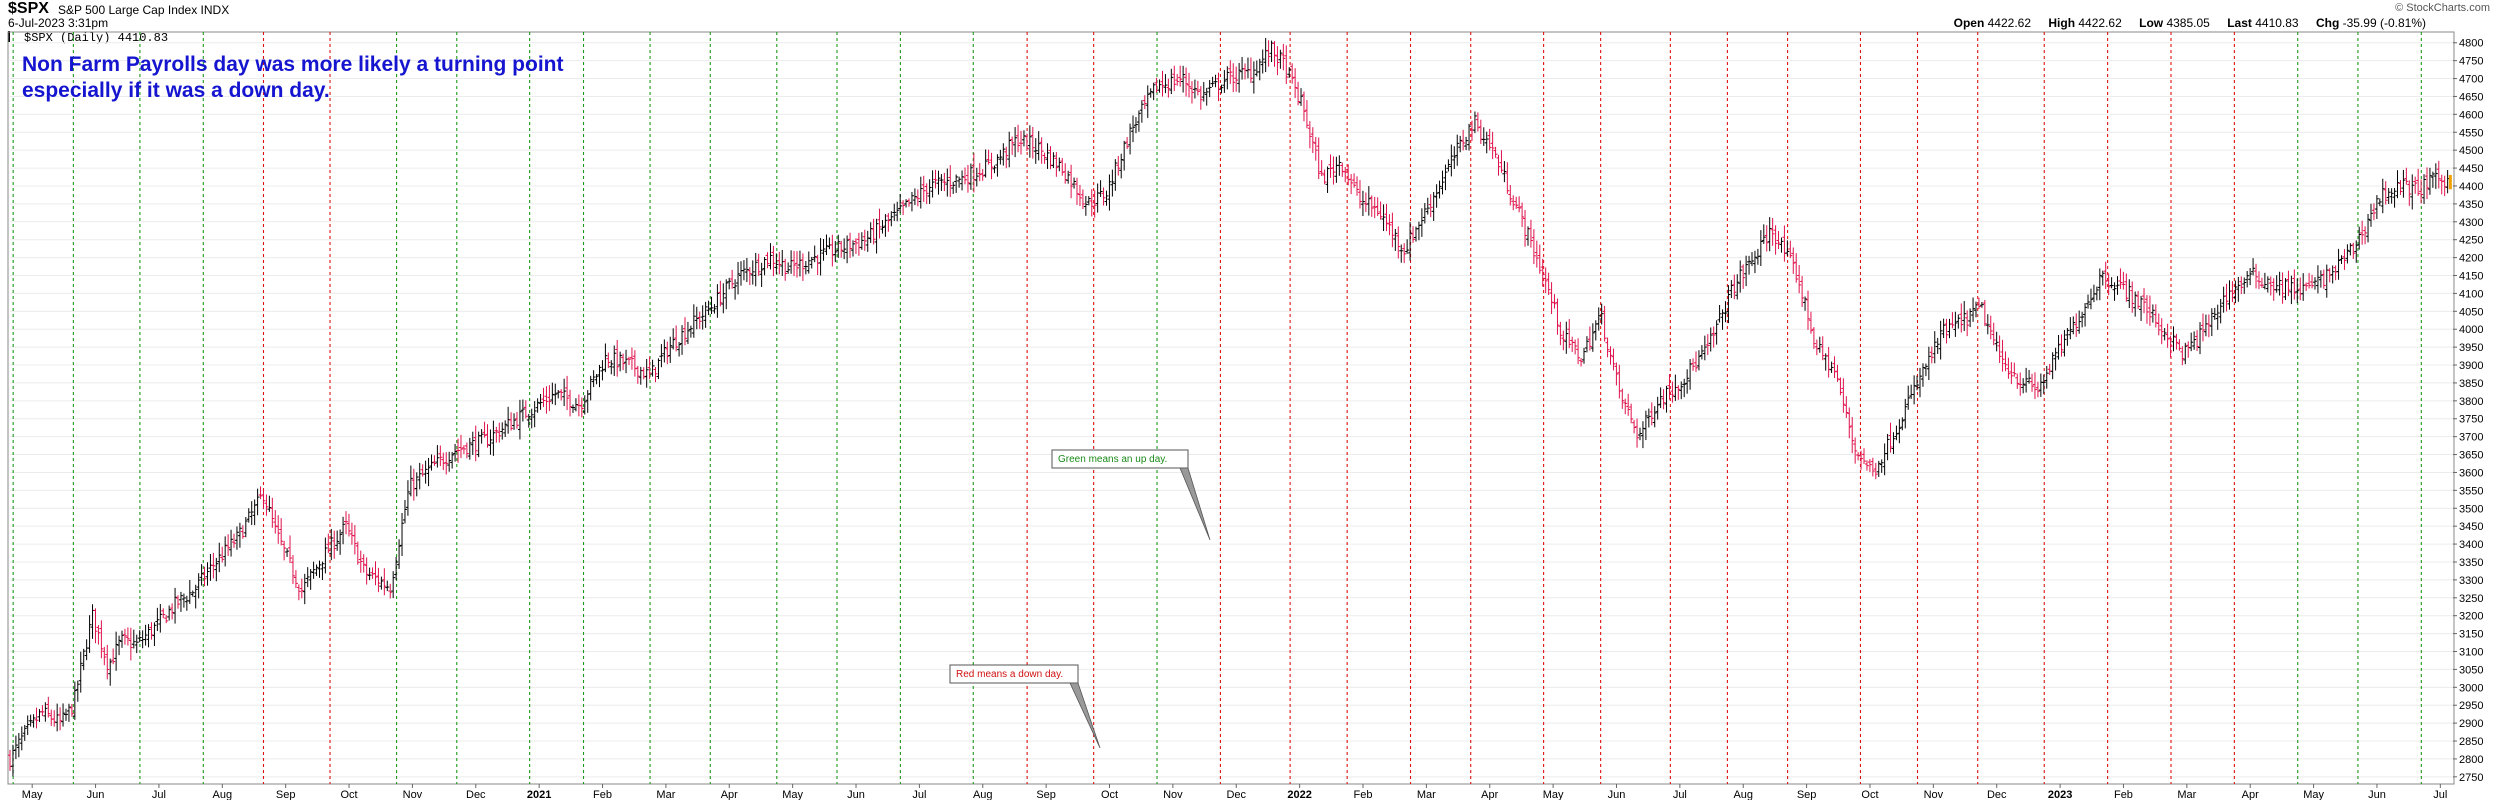 The height and width of the screenshot is (800, 2500). What do you see at coordinates (413, 794) in the screenshot?
I see `x-tick-label: Nov` at bounding box center [413, 794].